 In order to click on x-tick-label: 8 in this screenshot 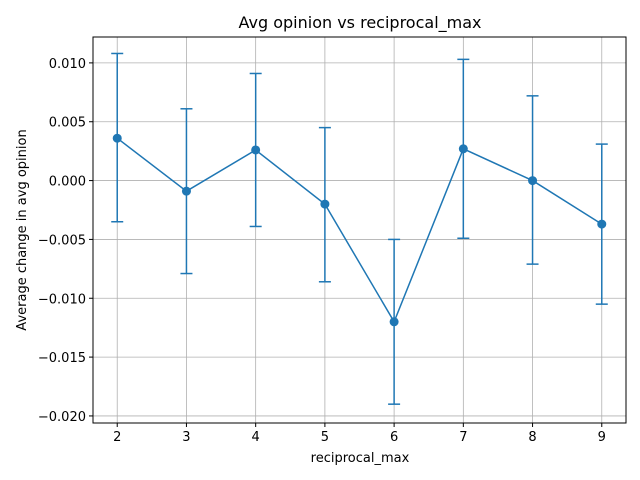, I will do `click(532, 437)`.